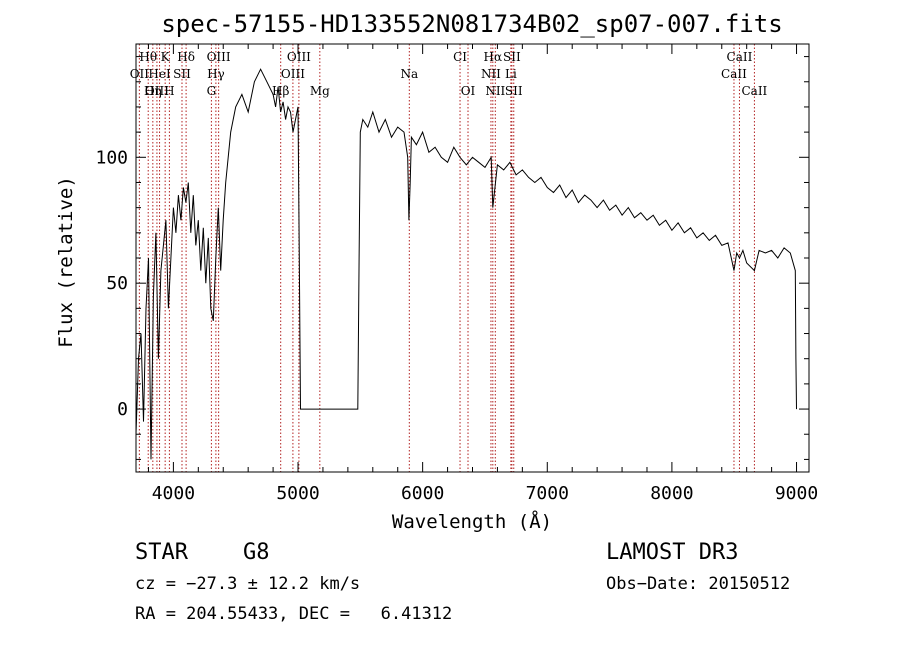 The height and width of the screenshot is (649, 900). Describe the element at coordinates (422, 493) in the screenshot. I see `x-tick-label: 6000` at that location.